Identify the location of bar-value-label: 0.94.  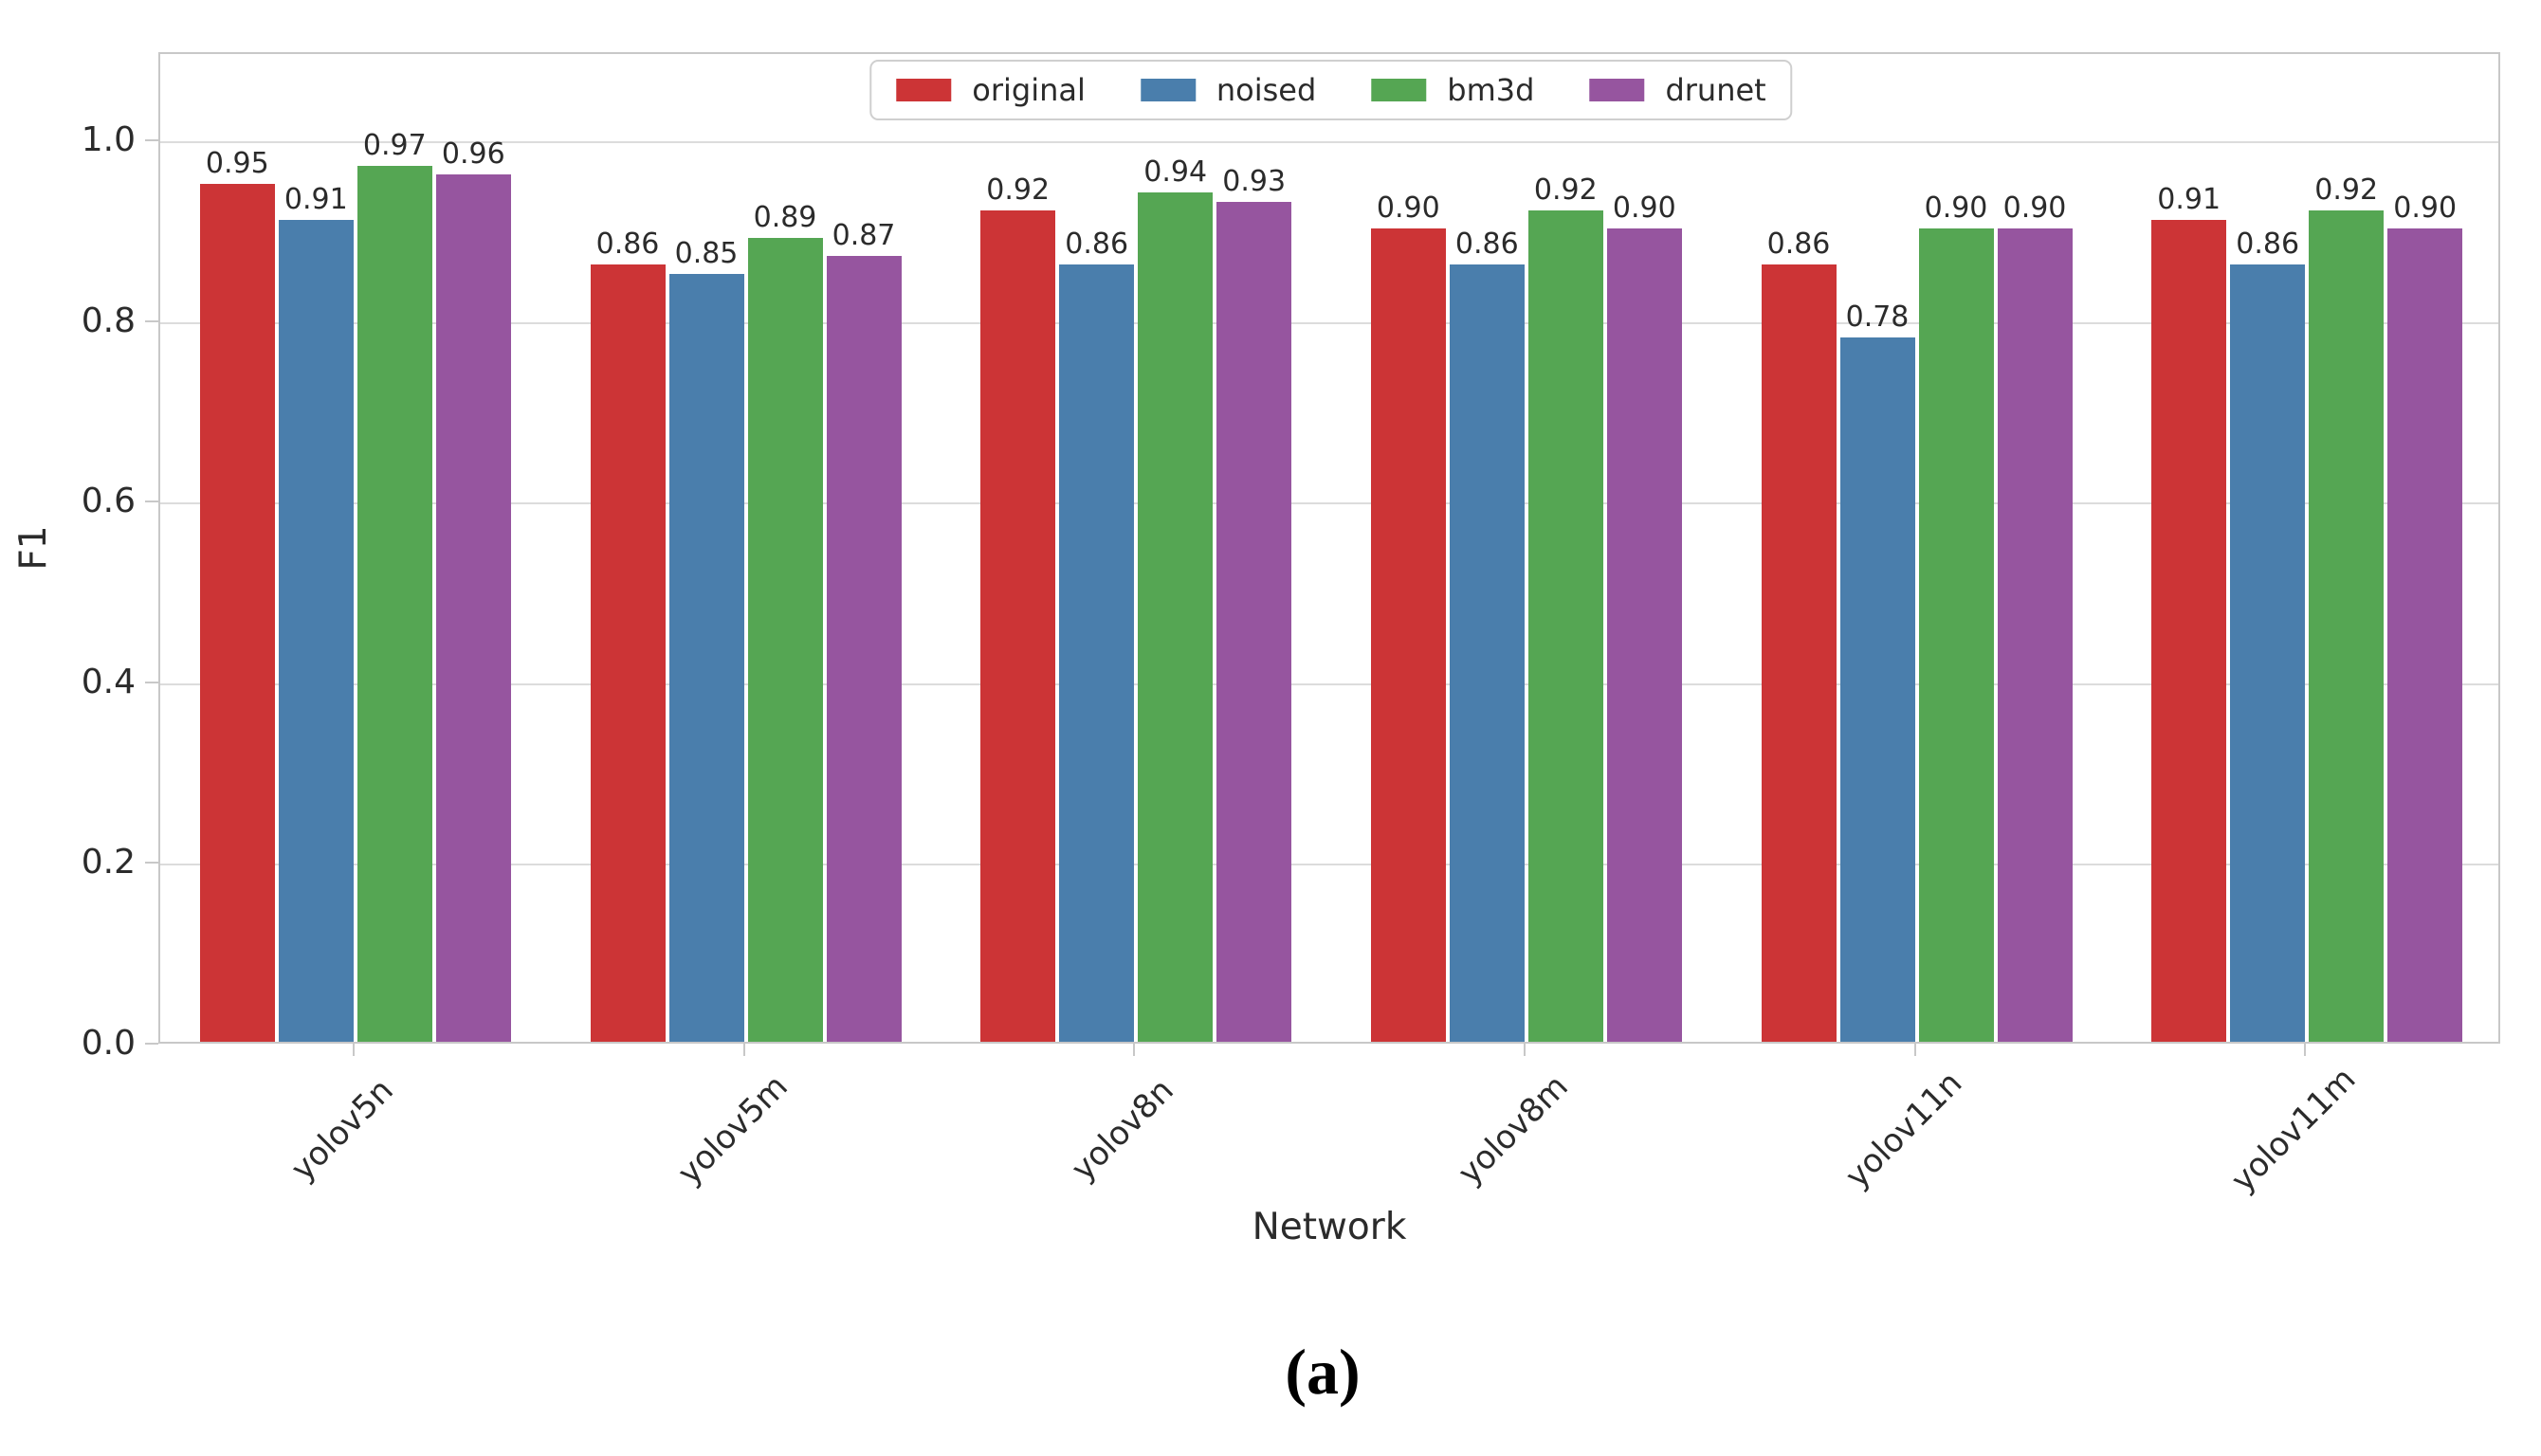
(1175, 172).